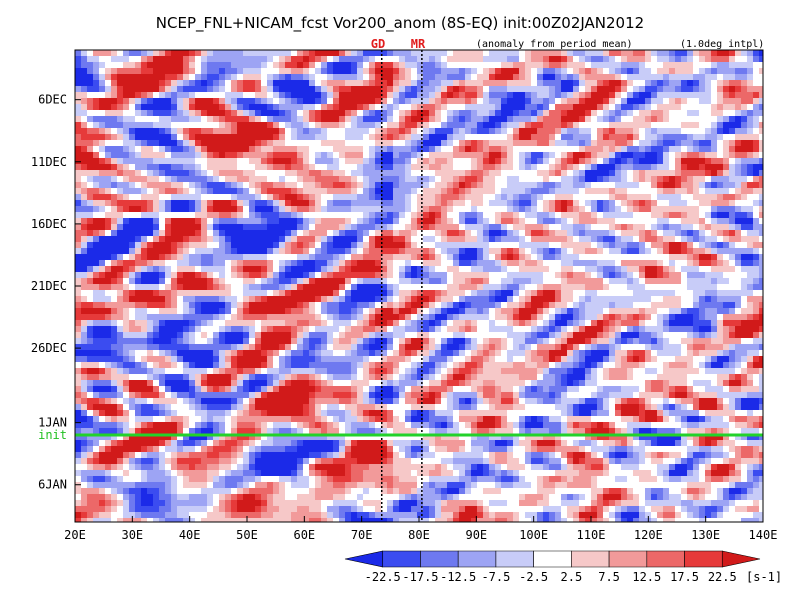  Describe the element at coordinates (554, 44) in the screenshot. I see `chart-subtitle: (anomaly from period mean)` at that location.